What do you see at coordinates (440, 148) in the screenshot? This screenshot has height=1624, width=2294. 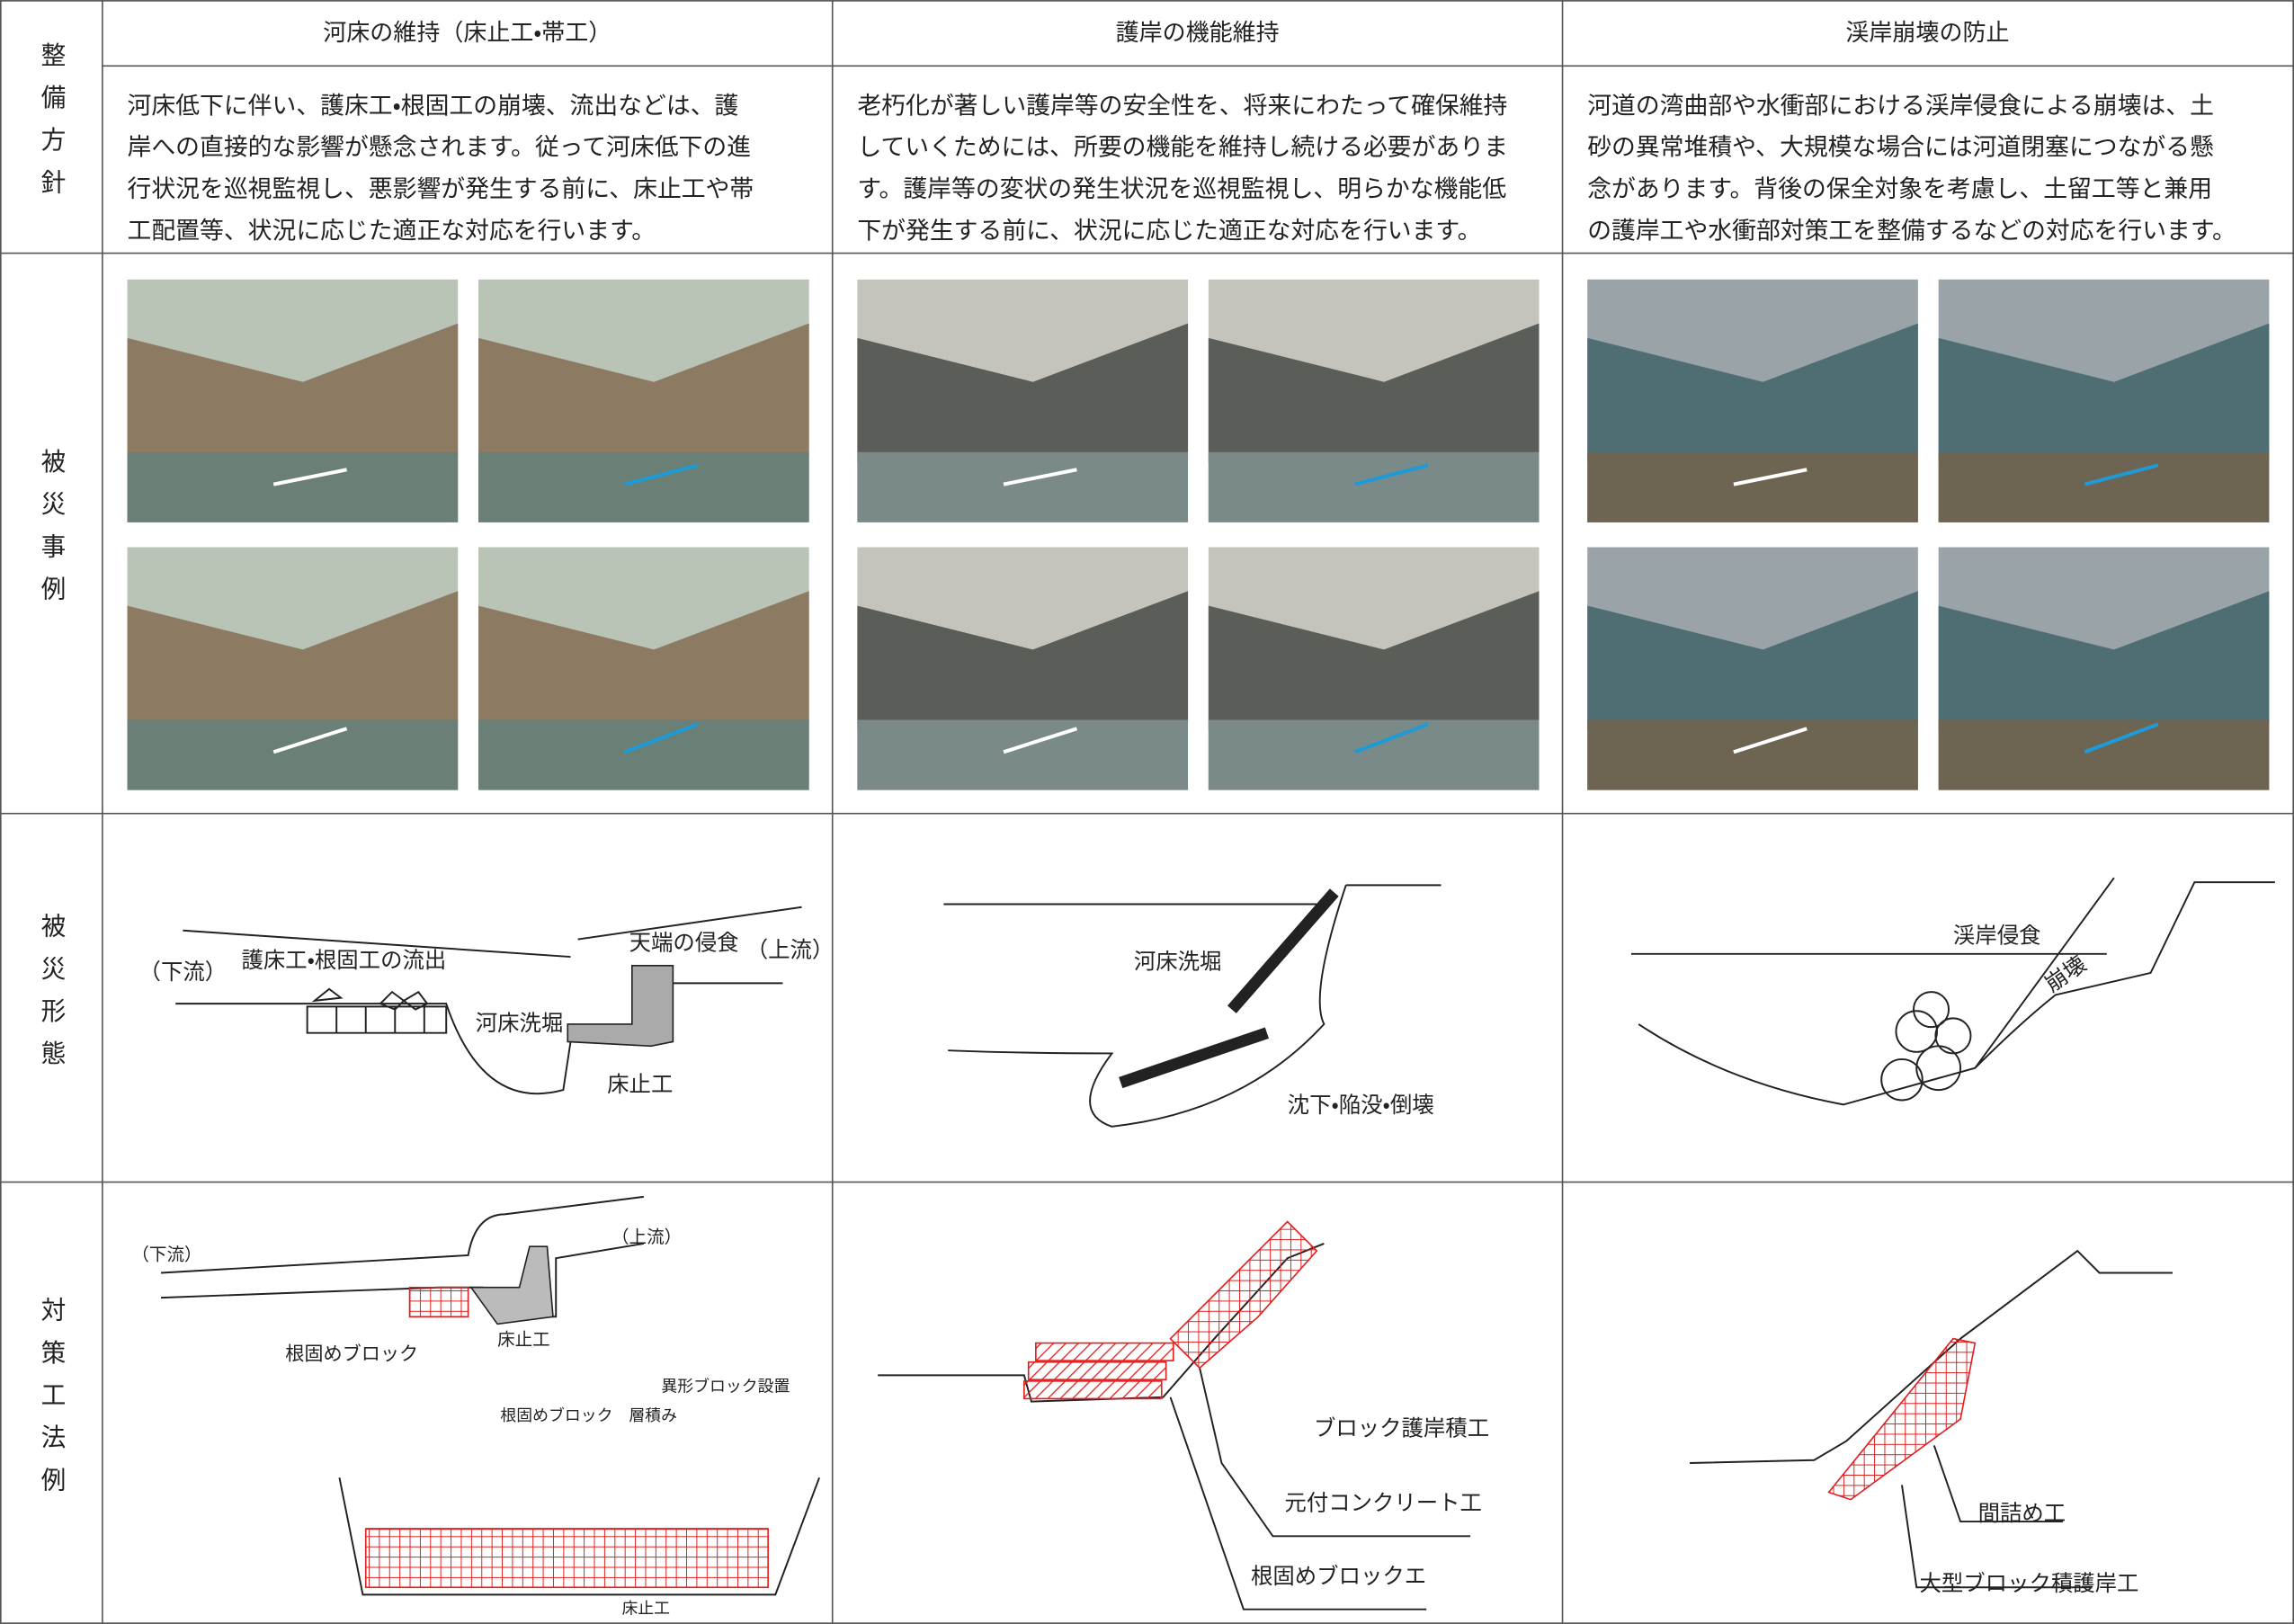 I see `policy-text: 岸への直接的な影響が懸念されます。従って河床低下の進` at bounding box center [440, 148].